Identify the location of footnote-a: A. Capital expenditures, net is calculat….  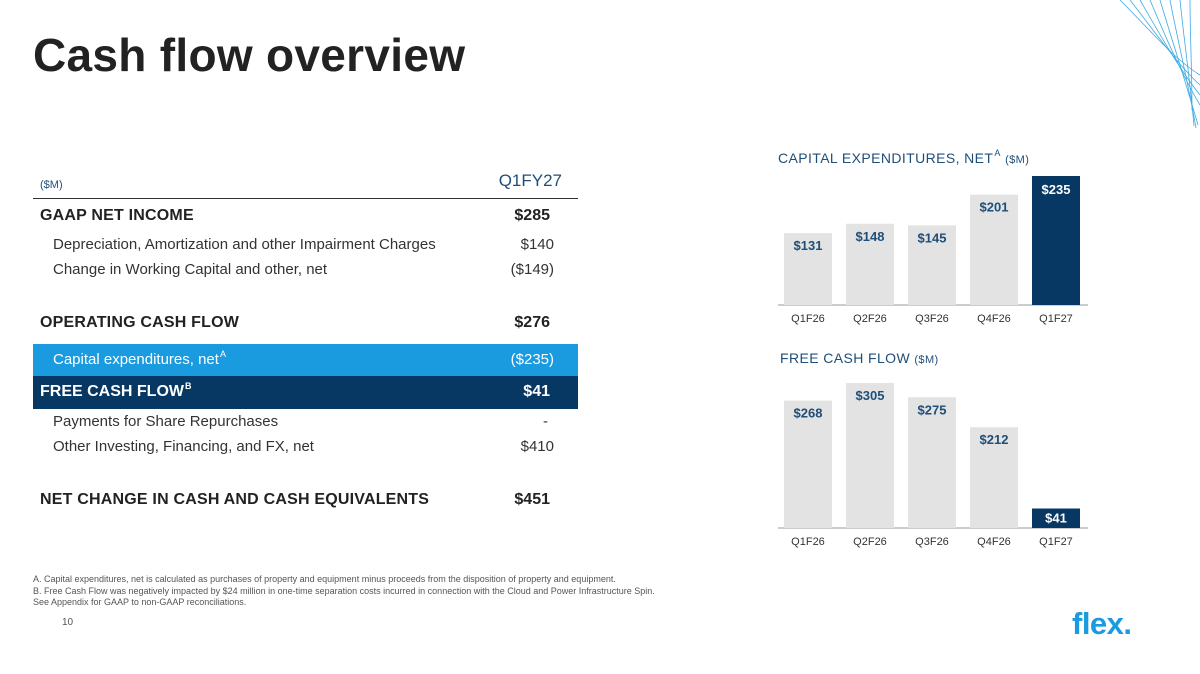
(324, 579).